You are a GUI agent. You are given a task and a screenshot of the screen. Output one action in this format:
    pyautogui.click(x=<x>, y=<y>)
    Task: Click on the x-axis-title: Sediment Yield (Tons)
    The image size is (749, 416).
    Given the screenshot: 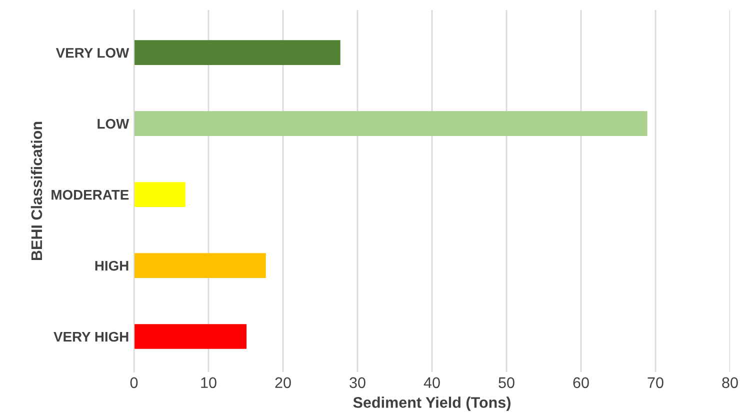 What is the action you would take?
    pyautogui.click(x=431, y=403)
    